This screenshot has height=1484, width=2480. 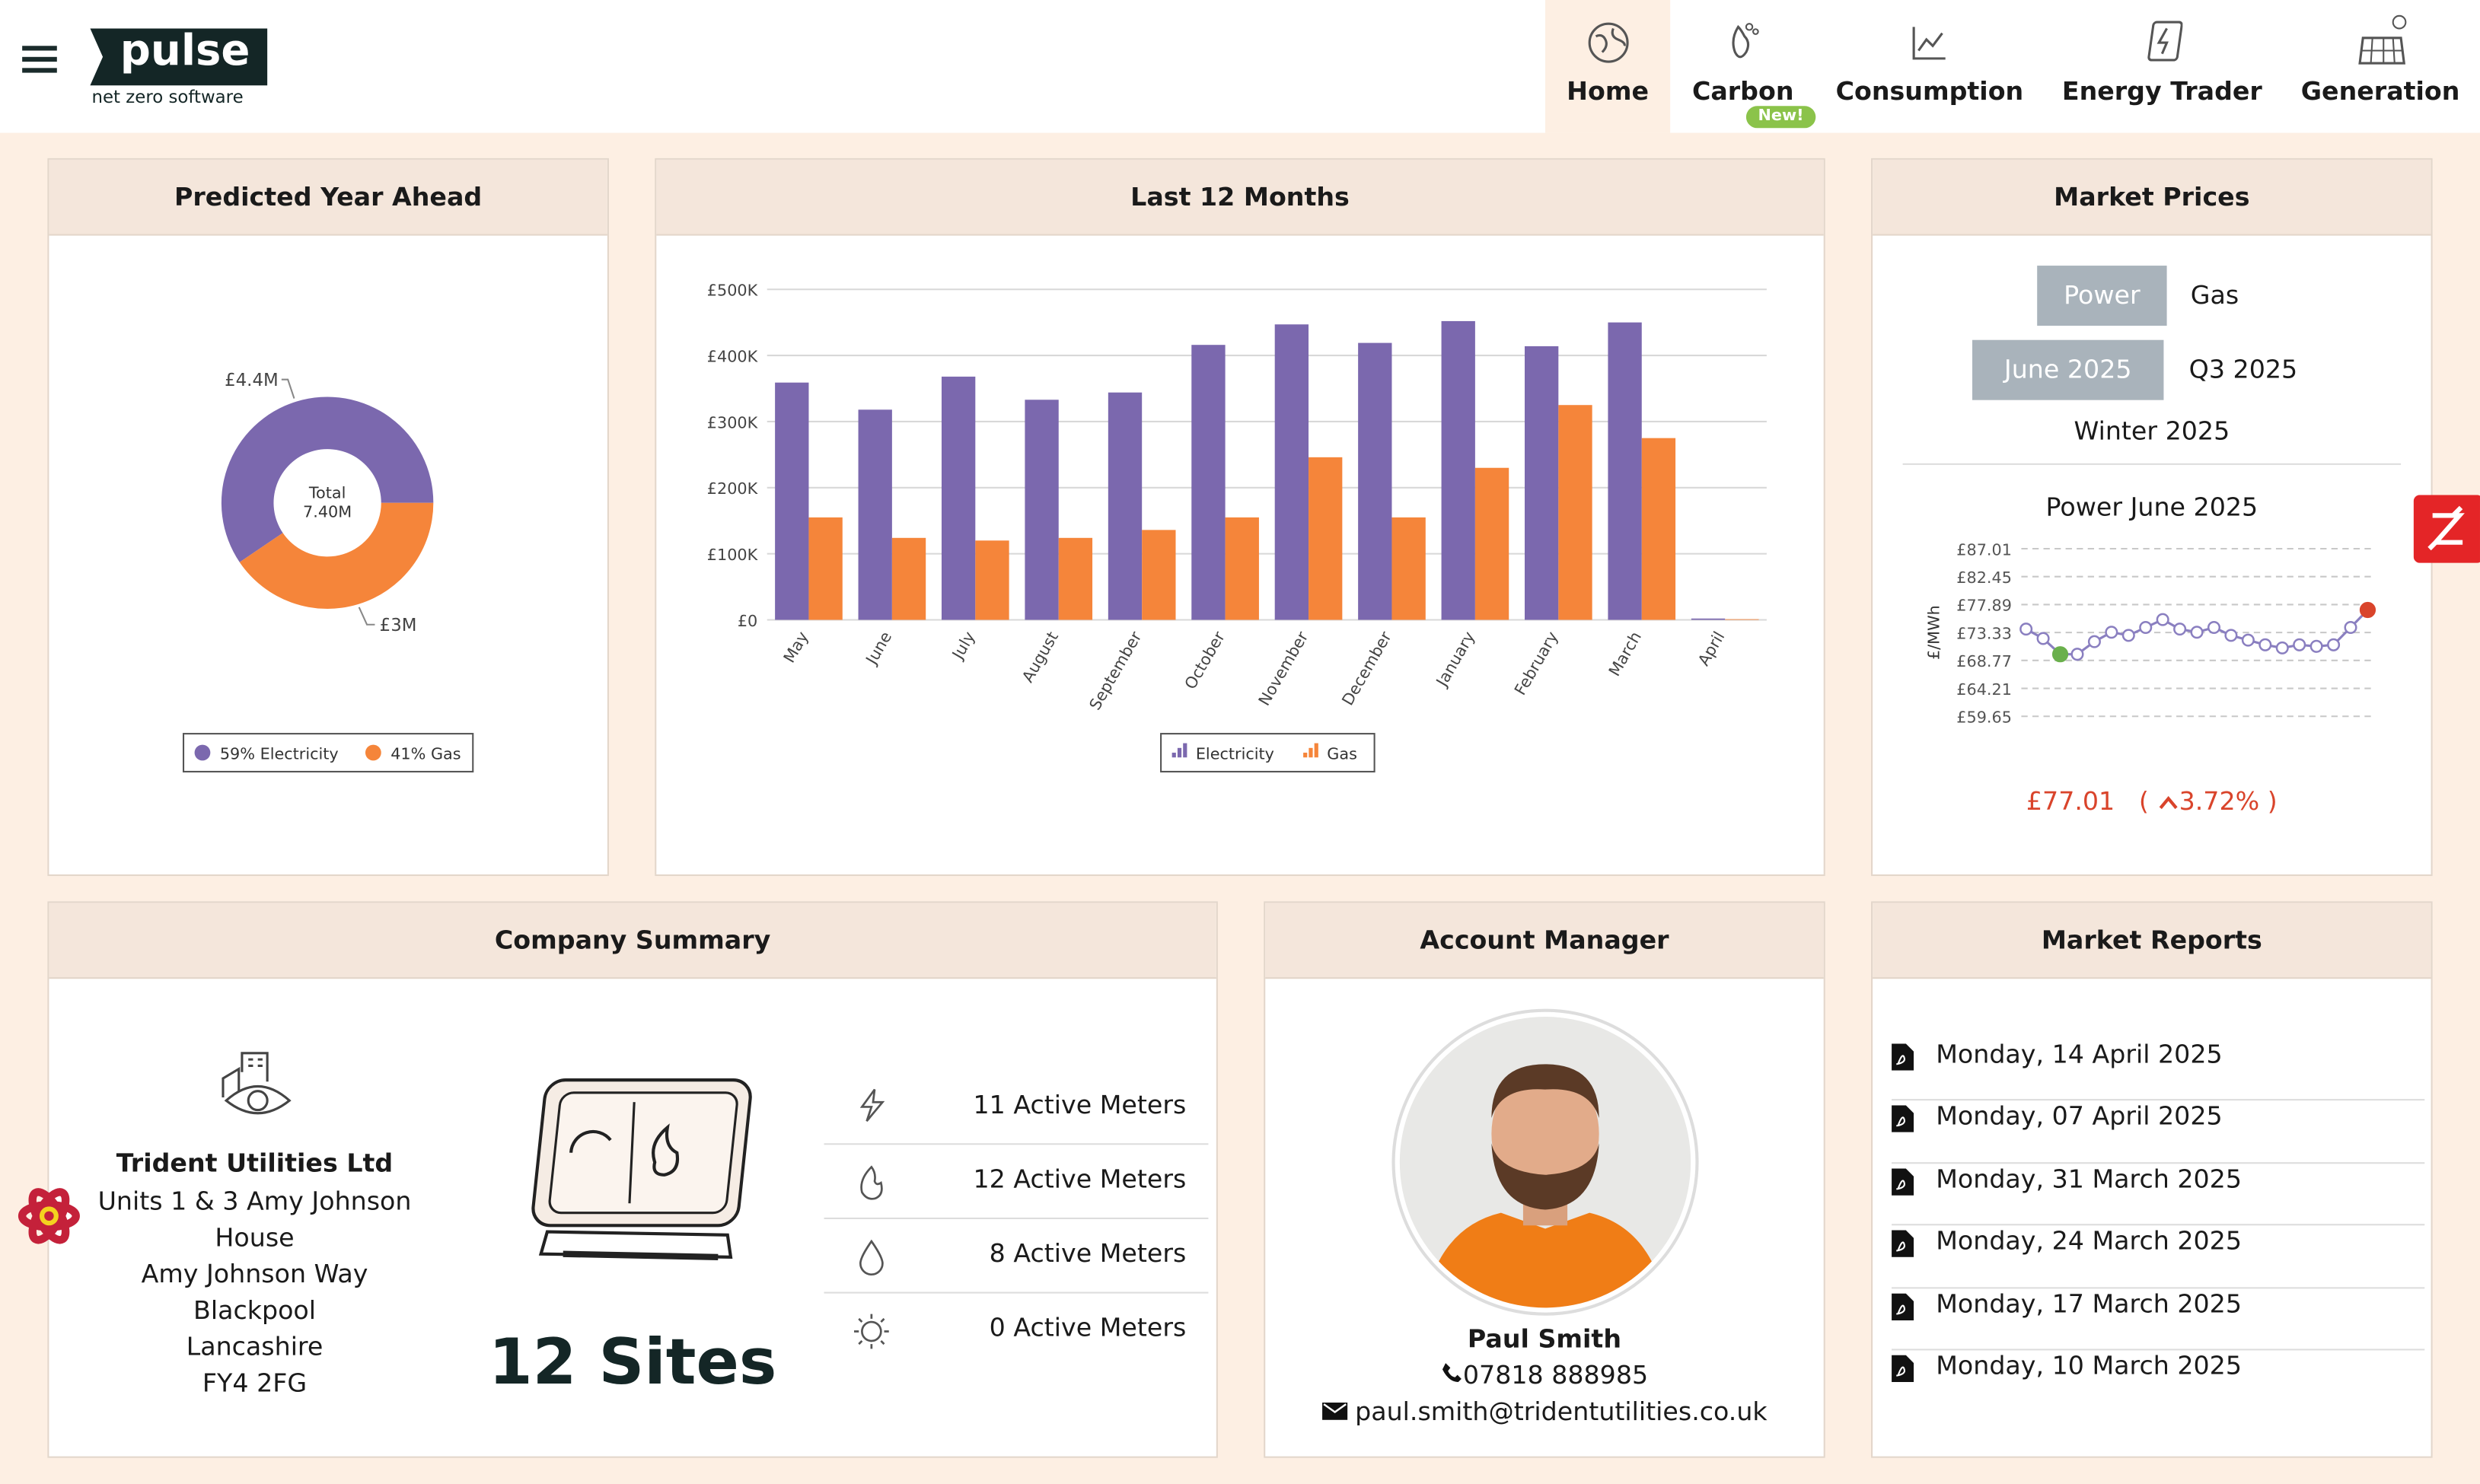 I want to click on address-line: Lancashire, so click(x=255, y=1346).